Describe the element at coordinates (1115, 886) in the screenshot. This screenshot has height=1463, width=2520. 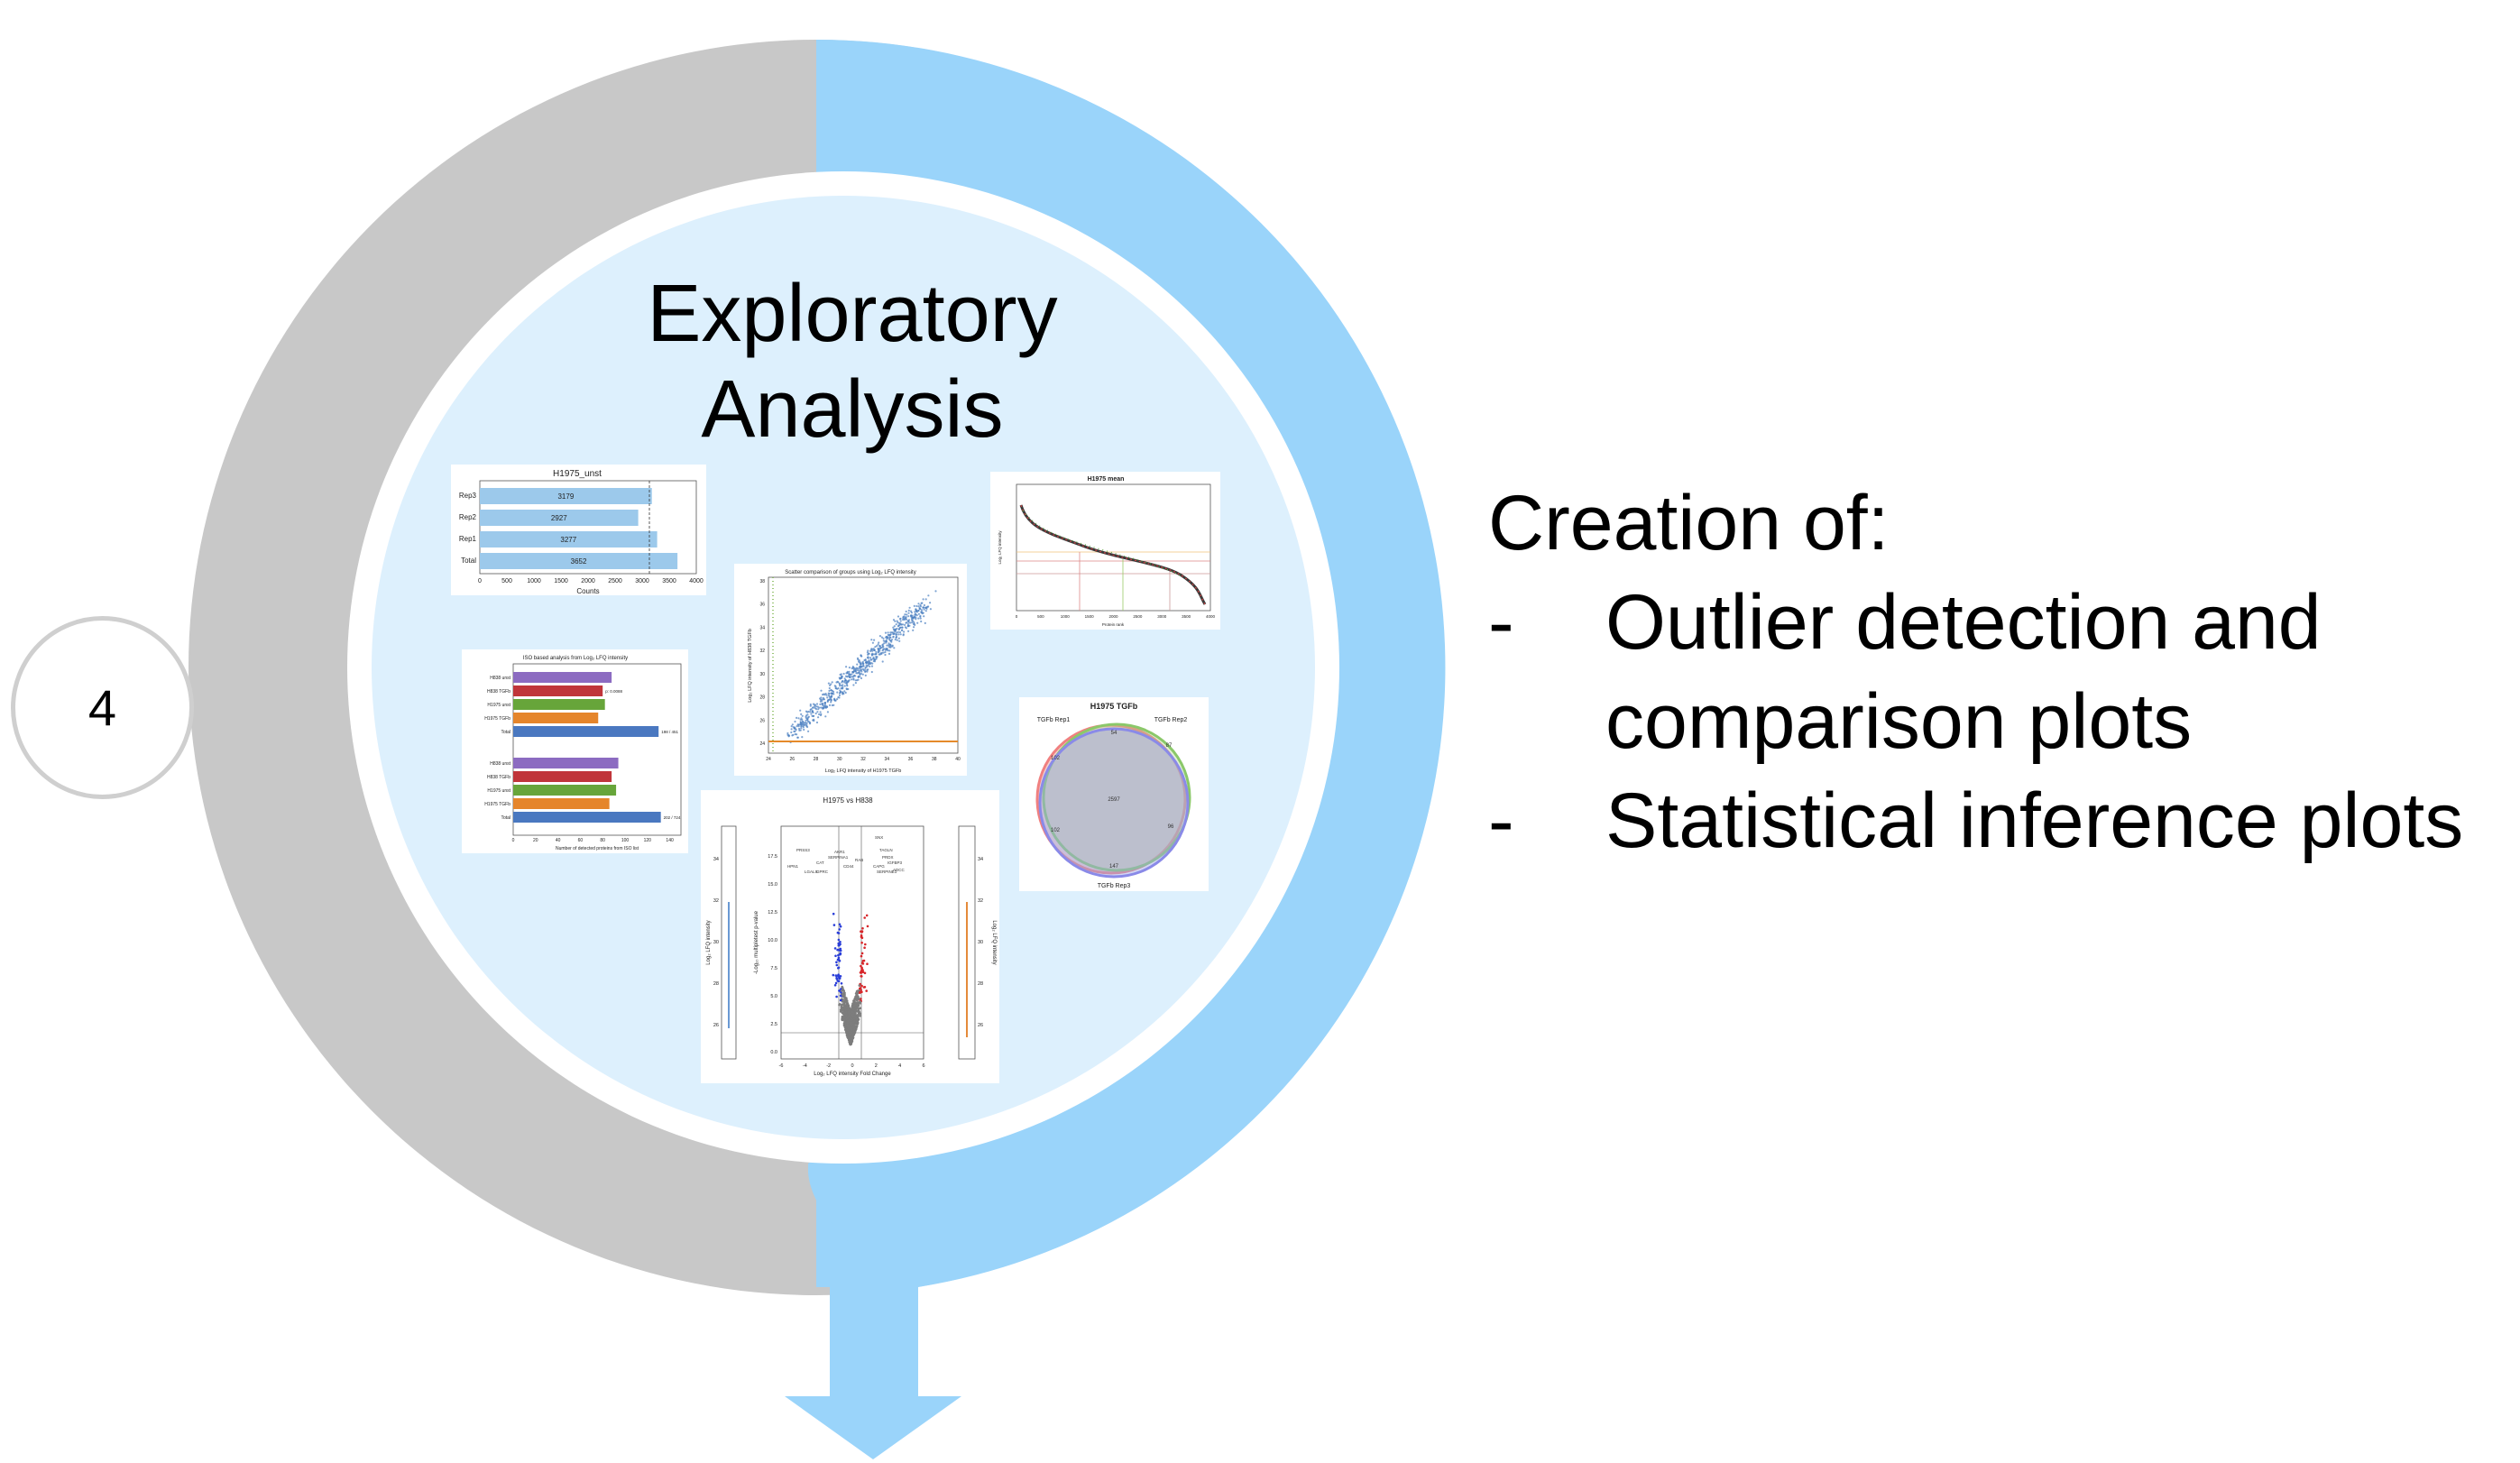
I see `venn-label-3: TGFb Rep3` at that location.